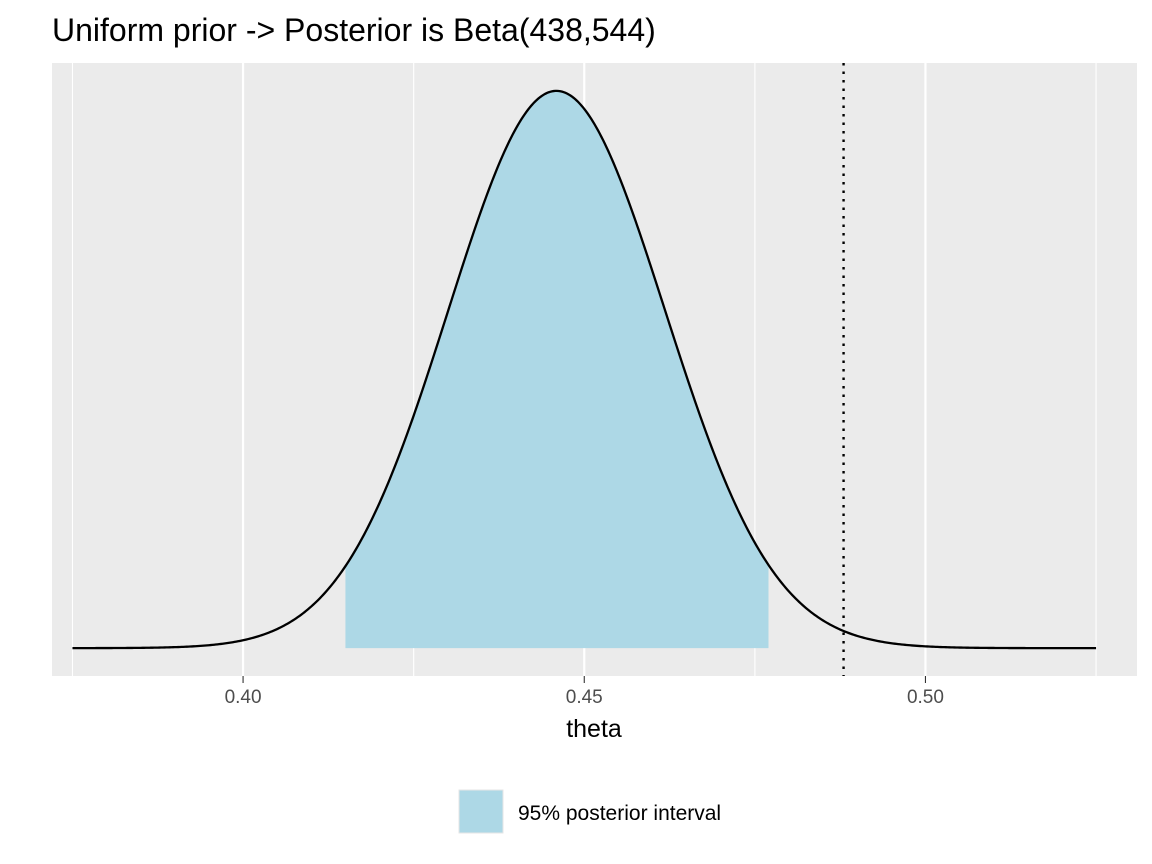 This screenshot has width=1152, height=864. Describe the element at coordinates (584, 679) in the screenshot. I see `x-axis-ticks` at that location.